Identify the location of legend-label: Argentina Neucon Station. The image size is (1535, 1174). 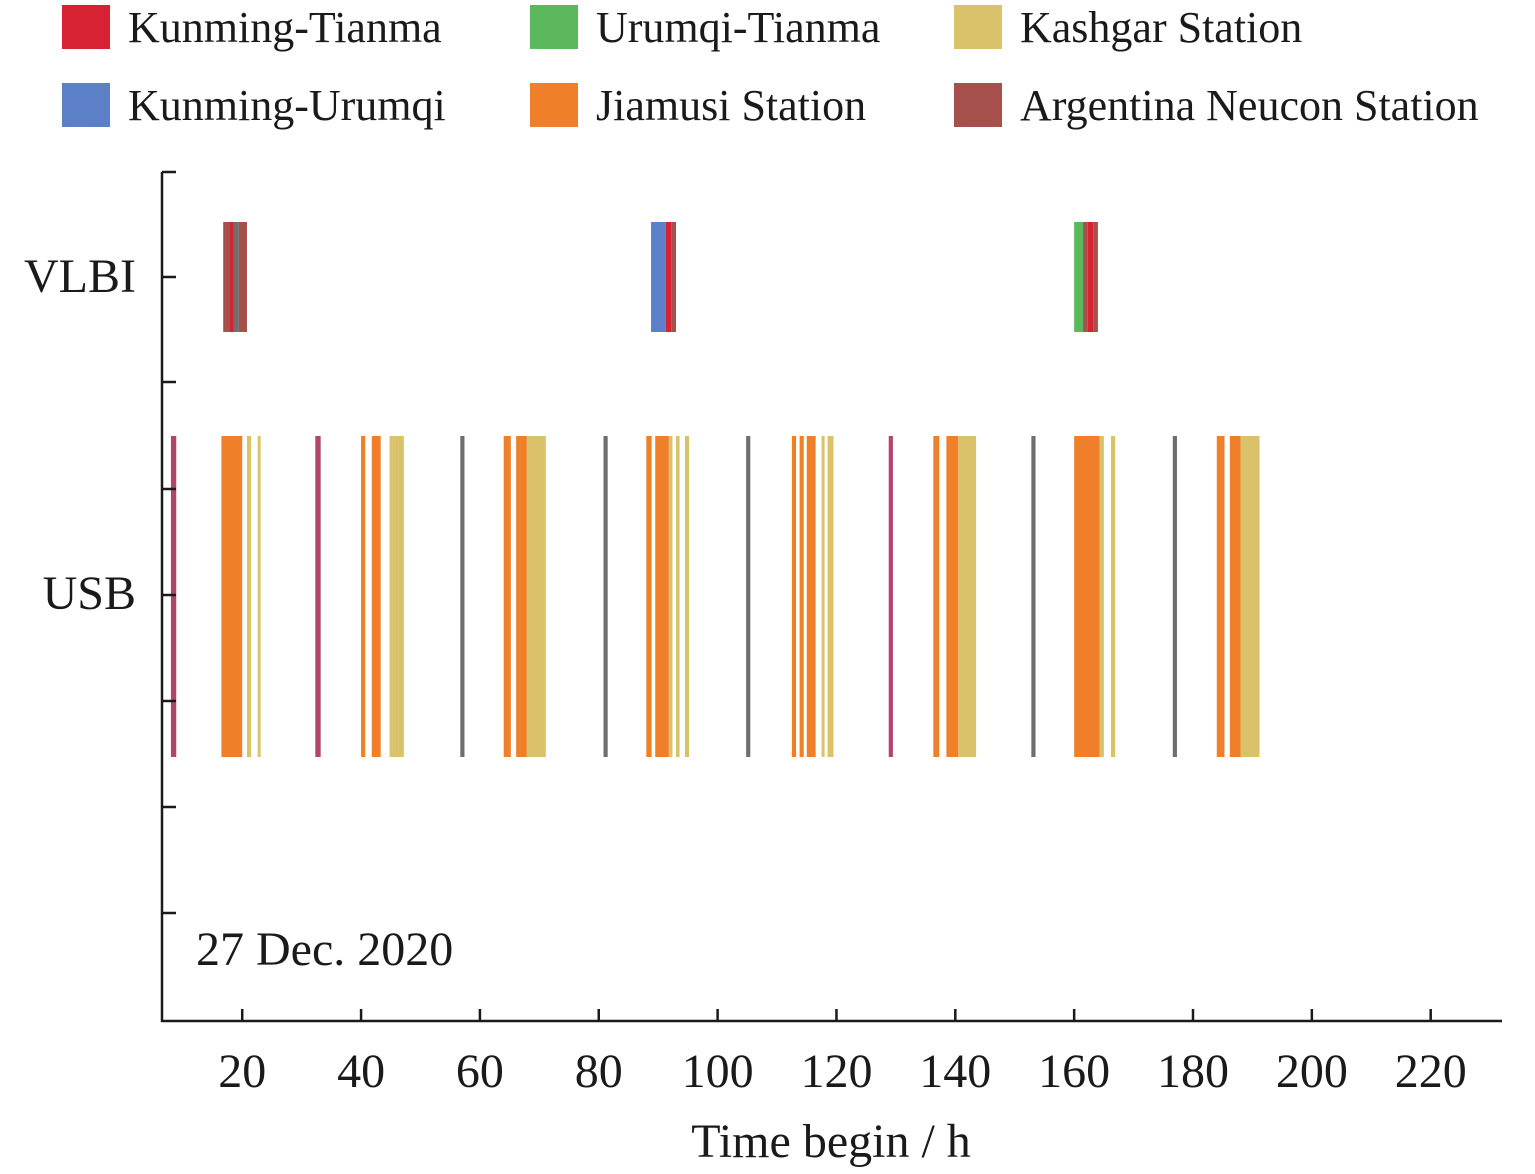
(1249, 105).